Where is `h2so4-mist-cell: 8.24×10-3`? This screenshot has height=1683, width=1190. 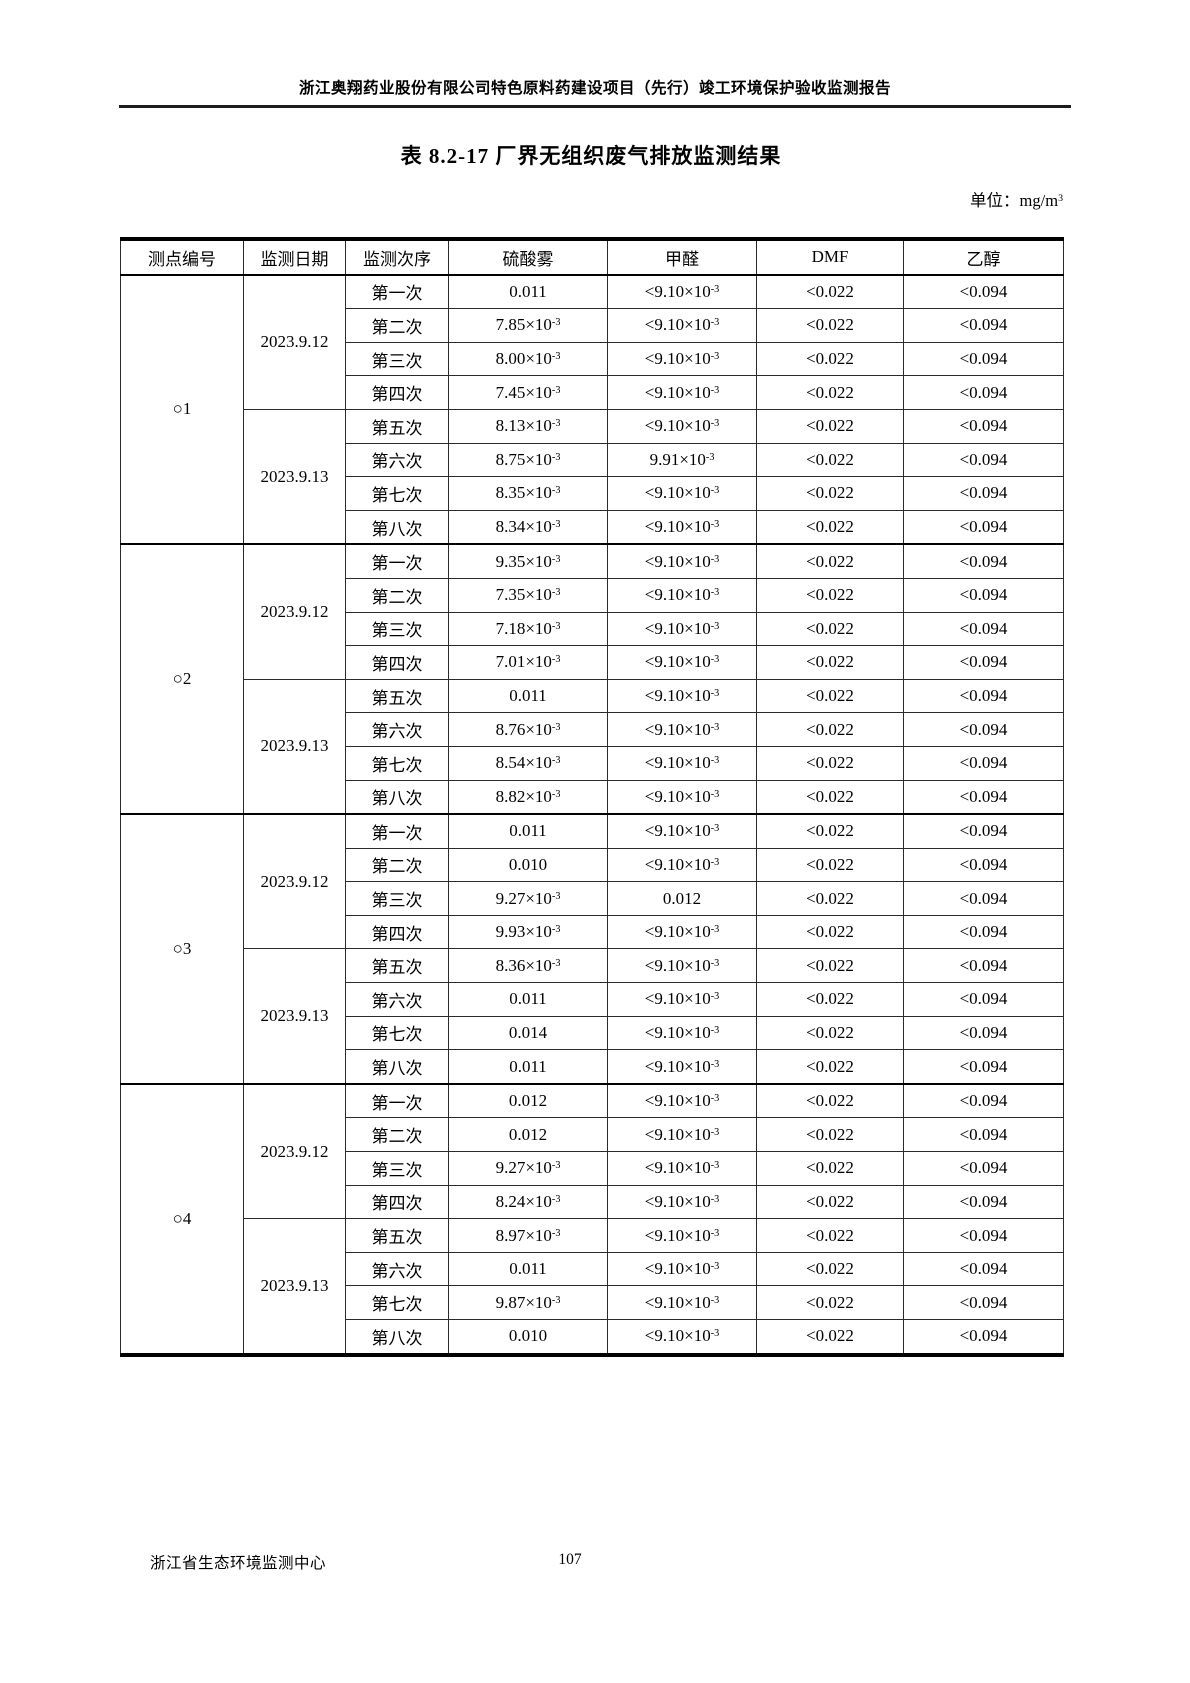
h2so4-mist-cell: 8.24×10-3 is located at coordinates (528, 1202).